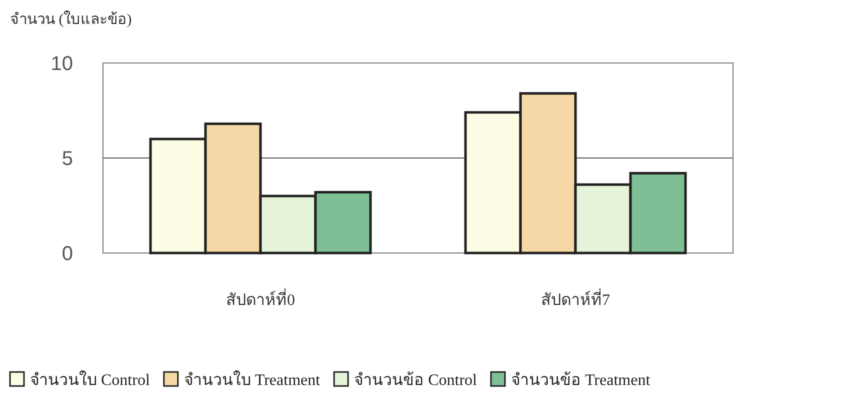  Describe the element at coordinates (71, 19) in the screenshot. I see `y-axis-title: จำนวน (ใบและข้อ)` at that location.